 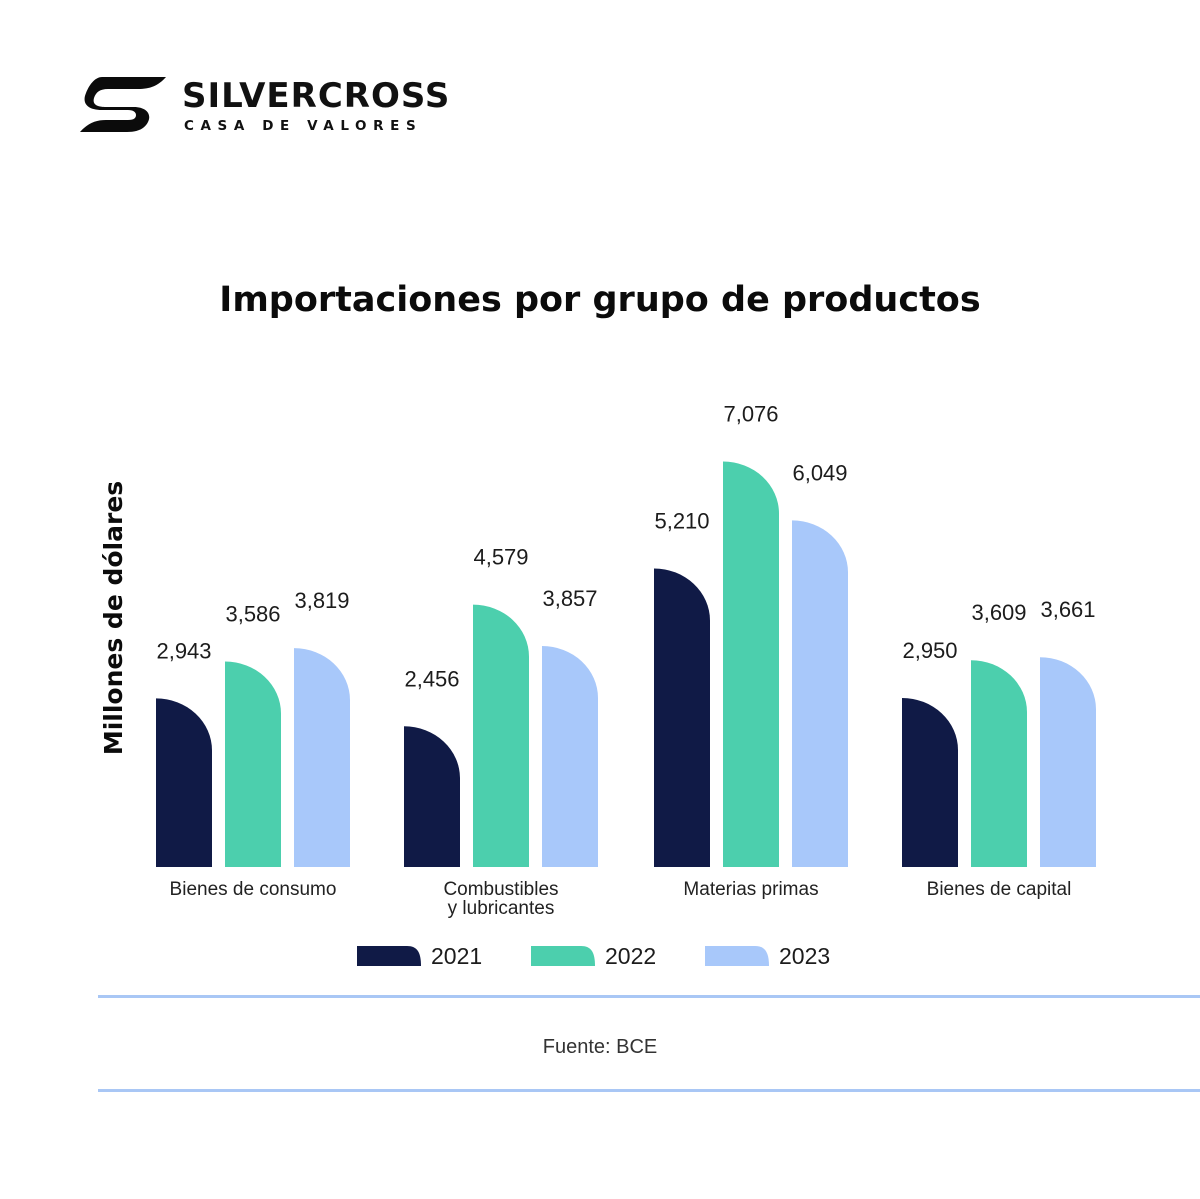 What do you see at coordinates (649, 1090) in the screenshot?
I see `divider-bottom` at bounding box center [649, 1090].